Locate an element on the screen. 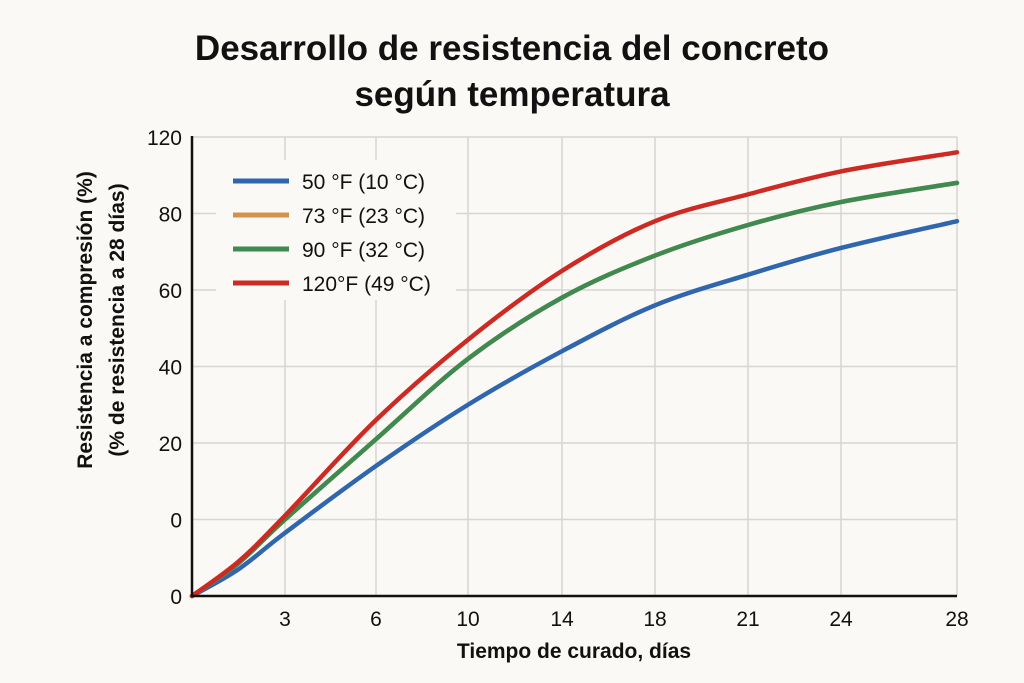 This screenshot has height=683, width=1024. chart-title-line-1: Desarrollo de resistencia del concreto is located at coordinates (512, 48).